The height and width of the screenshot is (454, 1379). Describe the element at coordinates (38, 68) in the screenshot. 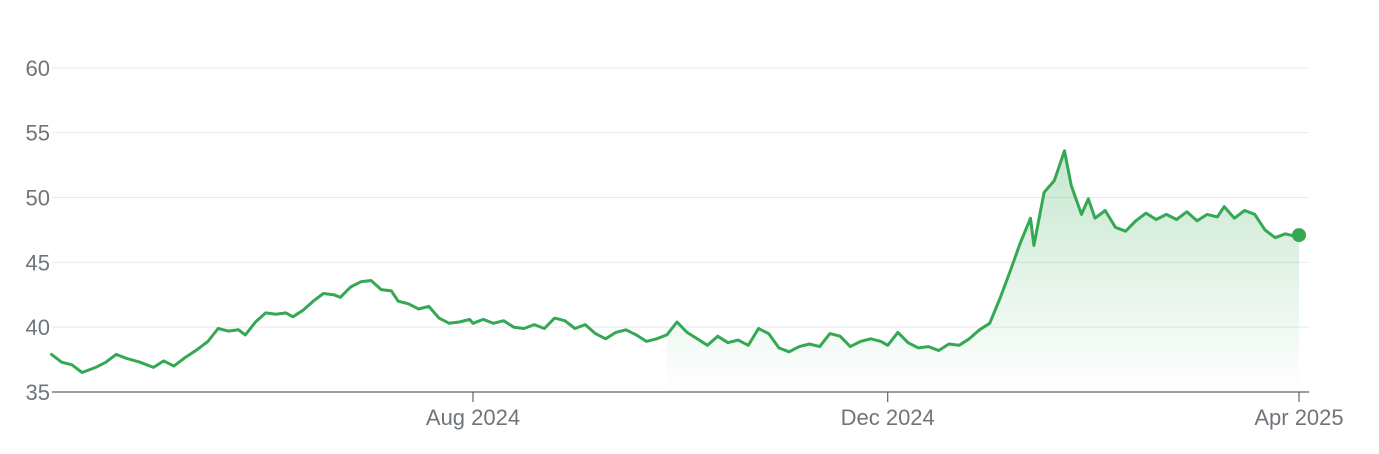

I see `y-tick-label-60: 60` at that location.